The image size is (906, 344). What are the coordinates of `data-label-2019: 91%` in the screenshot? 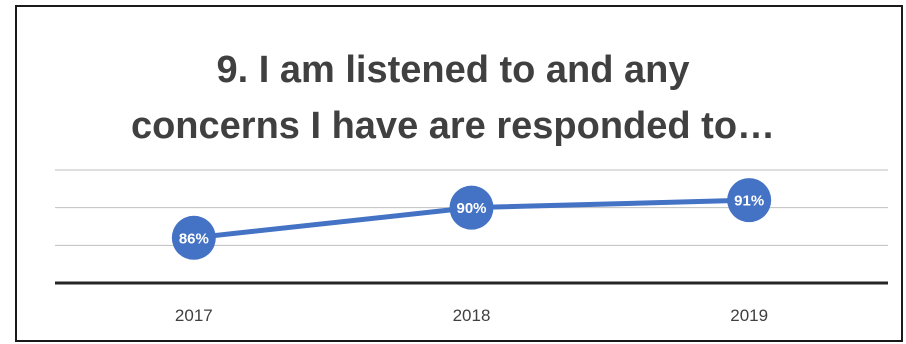 It's located at (749, 201).